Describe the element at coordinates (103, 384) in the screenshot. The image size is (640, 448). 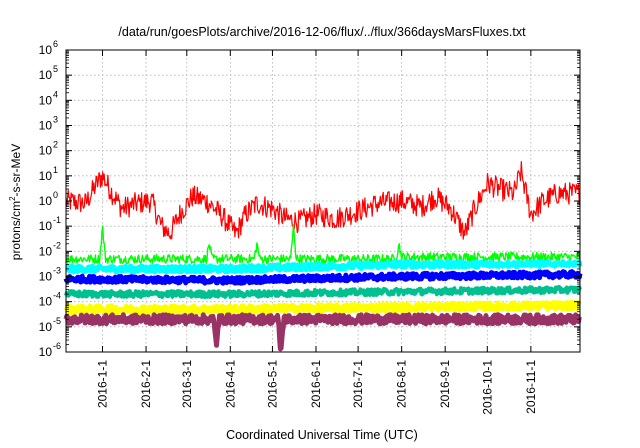
I see `x-tick-label: 2016-1-1` at that location.